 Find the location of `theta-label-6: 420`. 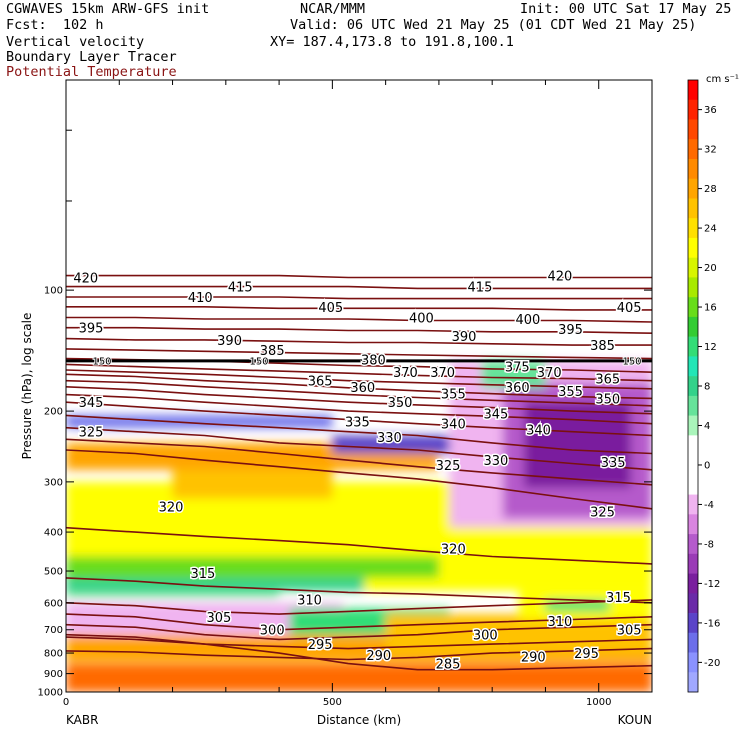

theta-label-6: 420 is located at coordinates (559, 277).